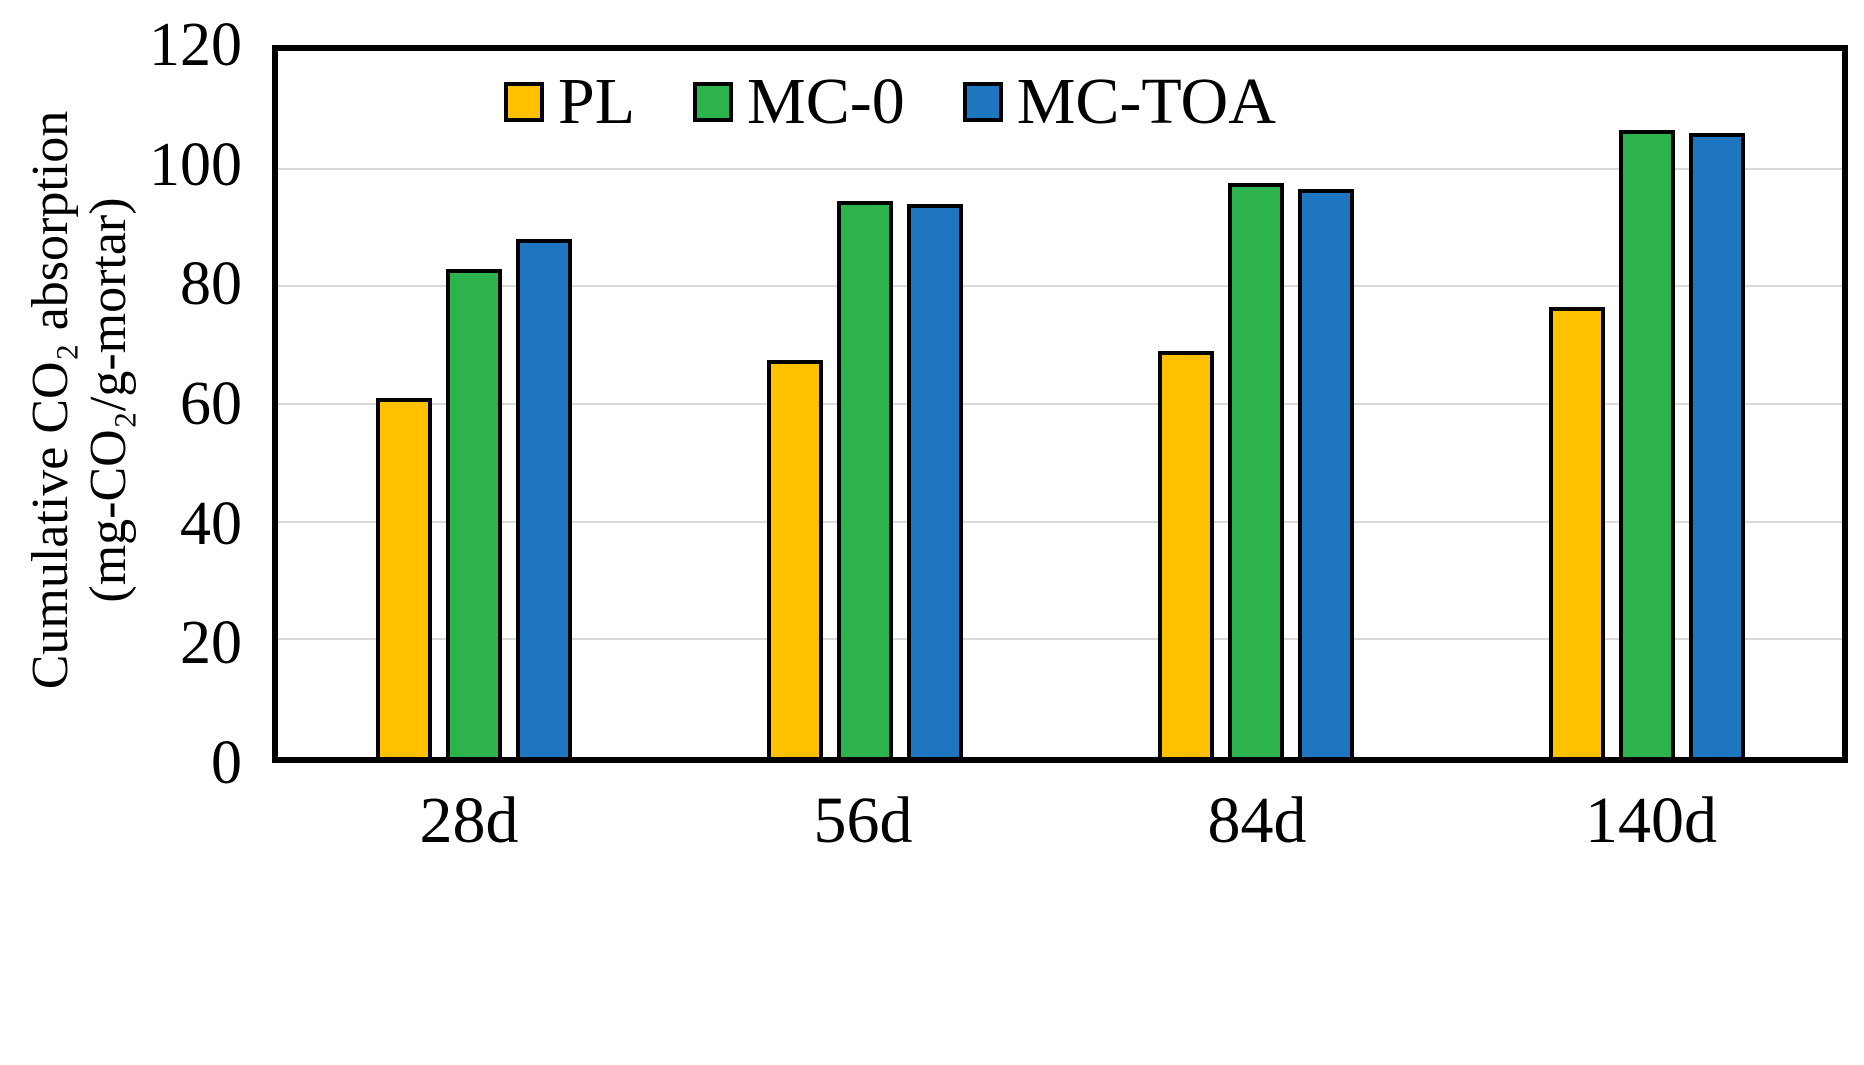  Describe the element at coordinates (211, 523) in the screenshot. I see `y-tick-label: 40` at that location.